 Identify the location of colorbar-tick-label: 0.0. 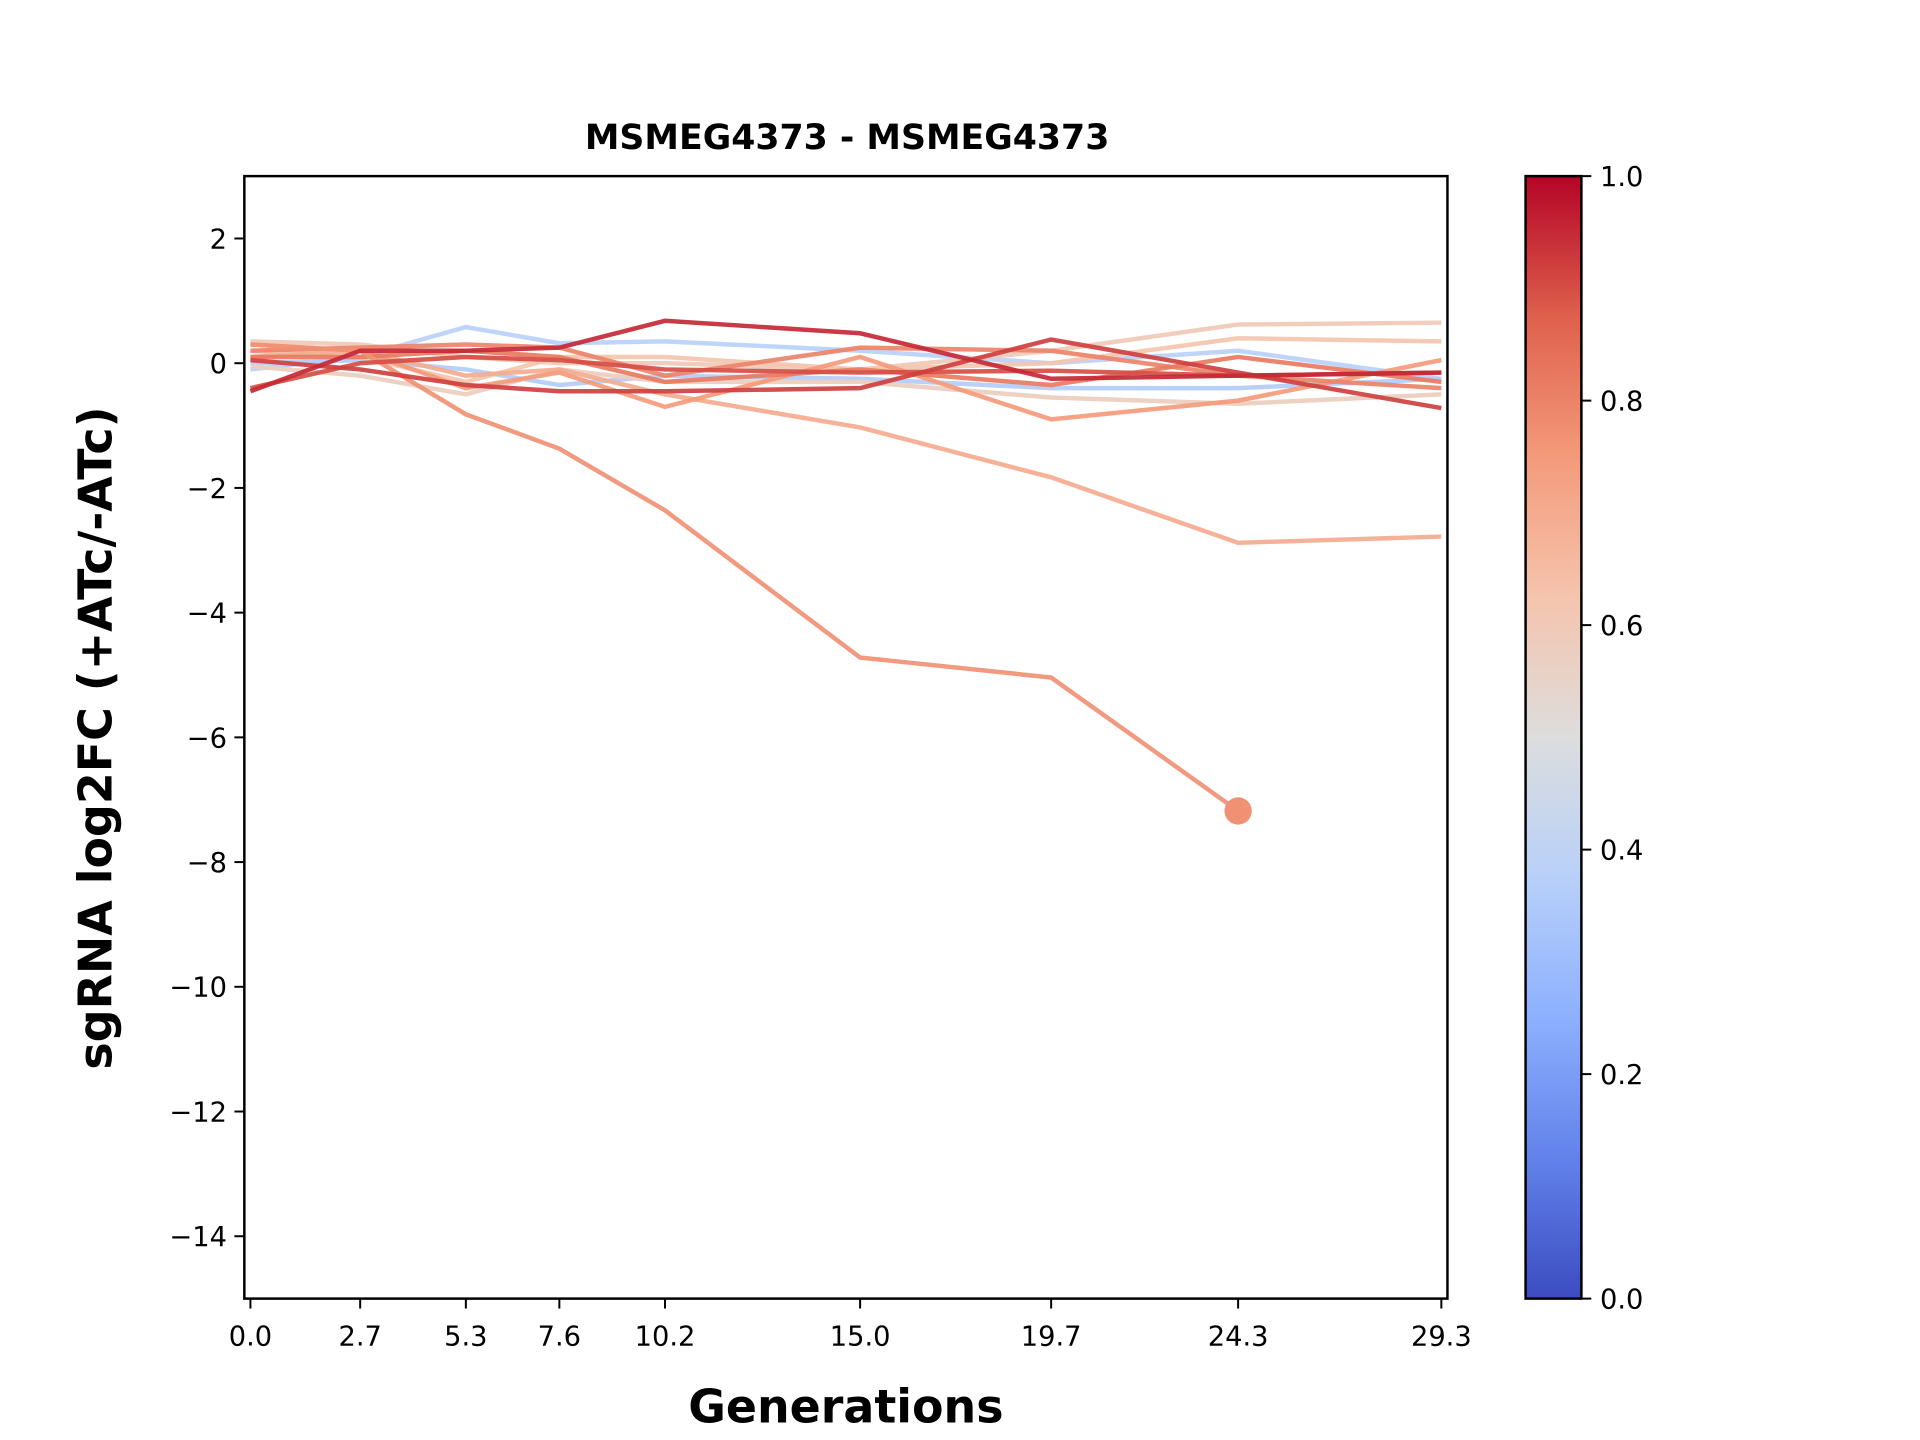
(1621, 1300).